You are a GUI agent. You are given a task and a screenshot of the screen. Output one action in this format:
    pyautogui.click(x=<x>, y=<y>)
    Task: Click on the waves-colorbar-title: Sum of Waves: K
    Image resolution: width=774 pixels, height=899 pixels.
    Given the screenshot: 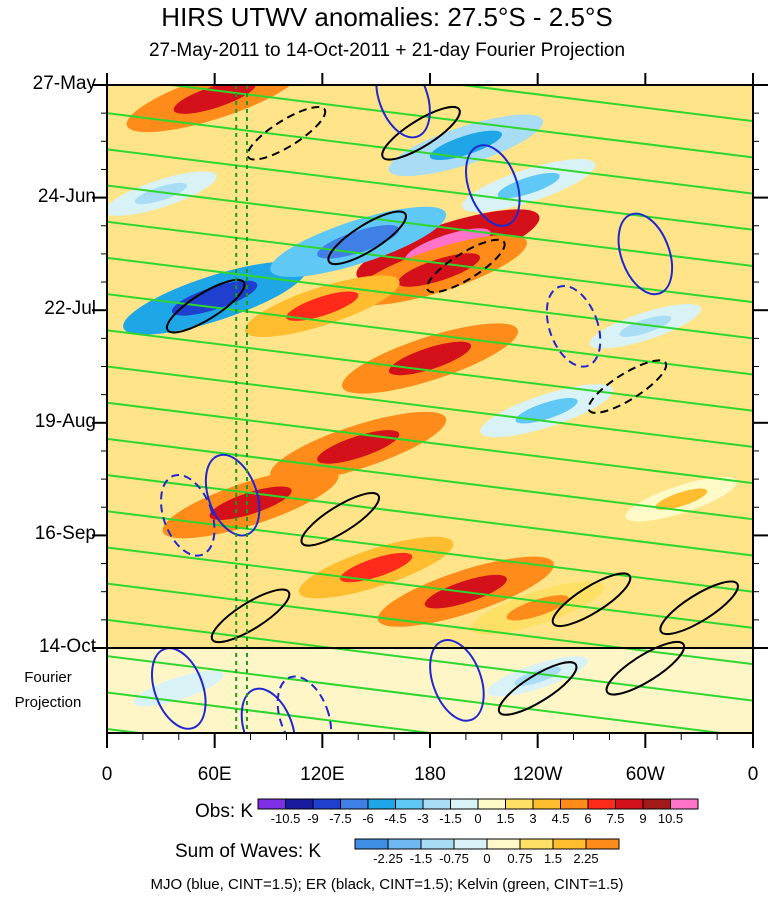 What is the action you would take?
    pyautogui.click(x=248, y=851)
    